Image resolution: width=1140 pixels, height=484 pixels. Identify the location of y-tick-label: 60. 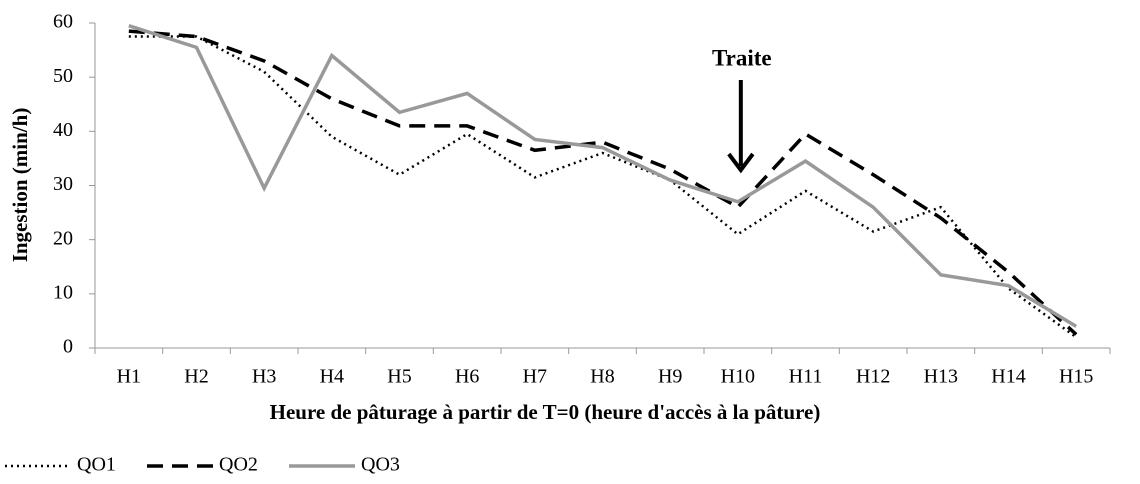
(63, 22).